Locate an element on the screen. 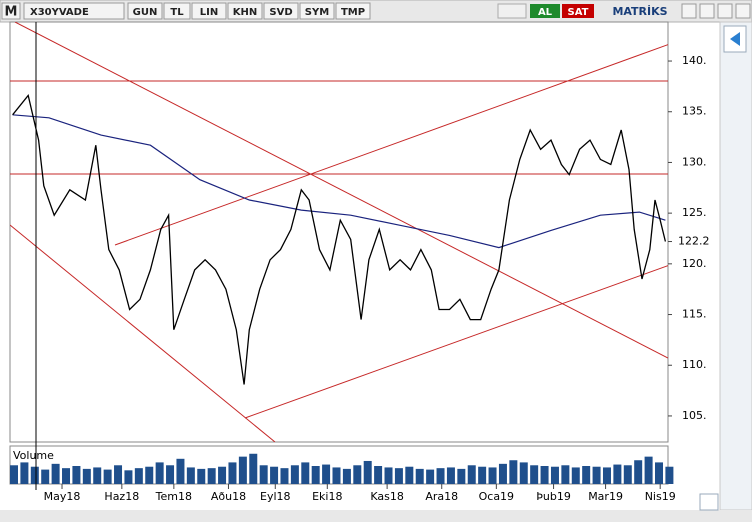  restore is located at coordinates (725, 11).